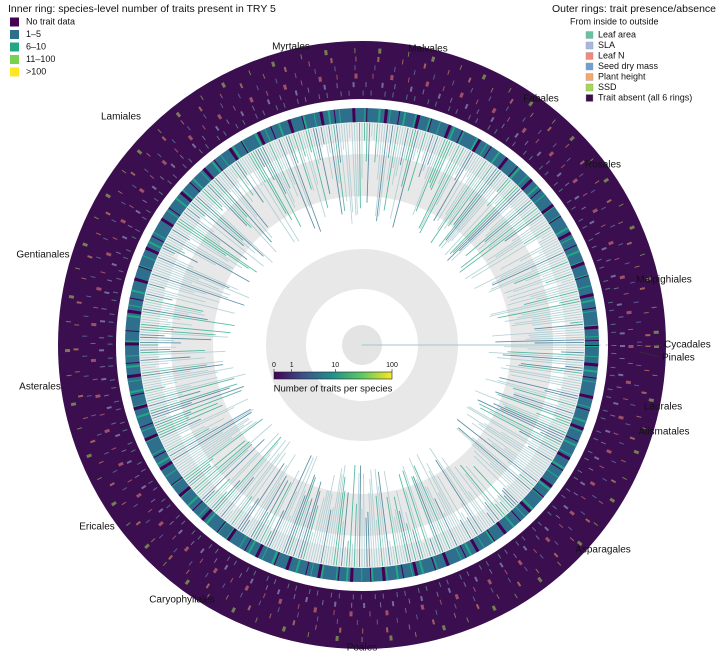  What do you see at coordinates (40, 59) in the screenshot?
I see `legend-label: 11–100` at bounding box center [40, 59].